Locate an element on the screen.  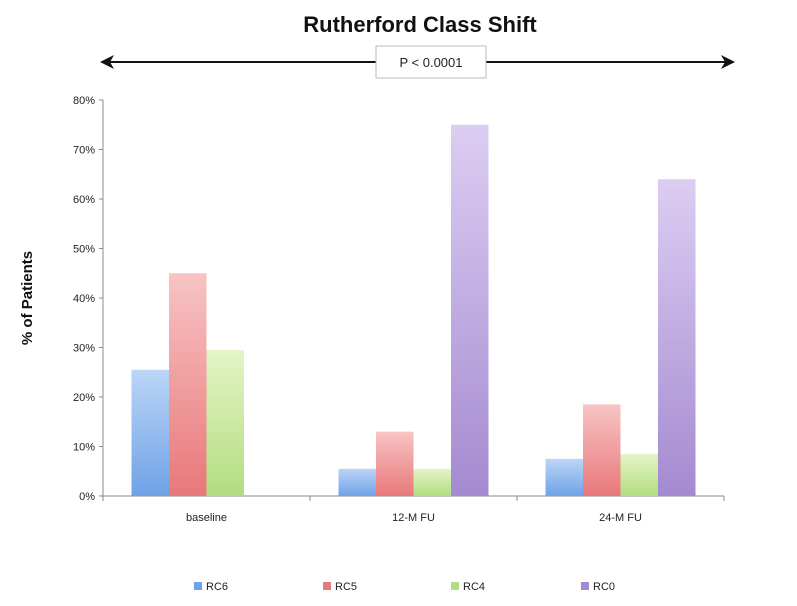
p-value-box is located at coordinates (431, 62).